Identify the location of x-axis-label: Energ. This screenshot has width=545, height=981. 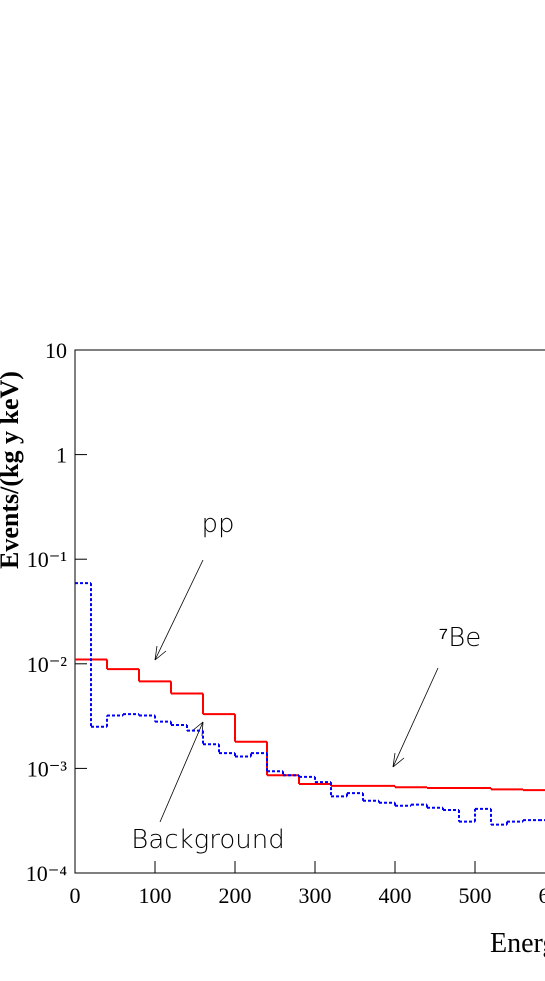
(517, 943).